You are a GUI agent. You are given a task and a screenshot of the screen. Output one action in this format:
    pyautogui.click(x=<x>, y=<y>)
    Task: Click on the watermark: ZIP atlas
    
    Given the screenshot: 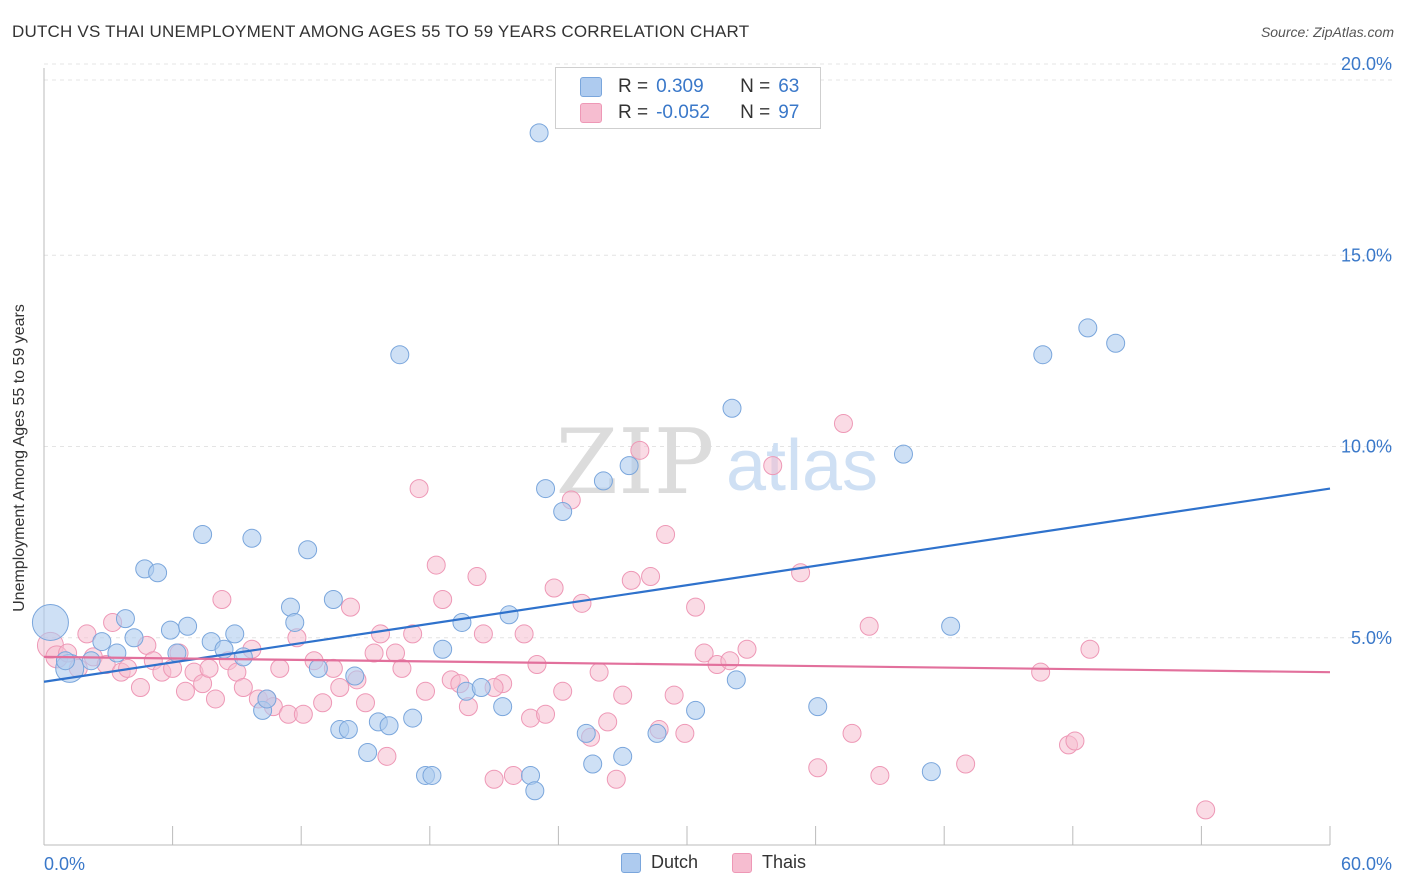 What is the action you would take?
    pyautogui.click(x=717, y=462)
    